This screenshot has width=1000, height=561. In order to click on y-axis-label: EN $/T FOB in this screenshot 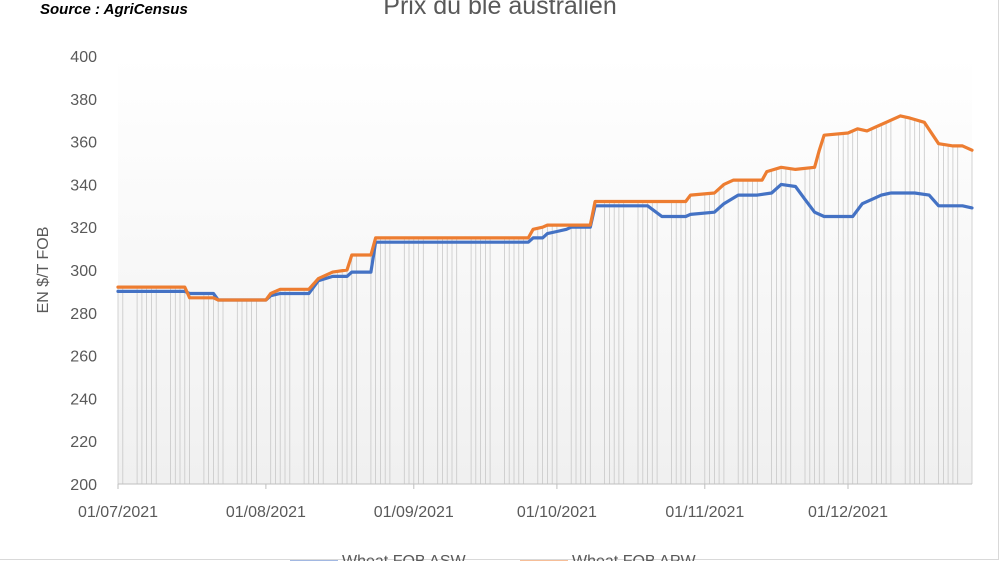, I will do `click(43, 270)`.